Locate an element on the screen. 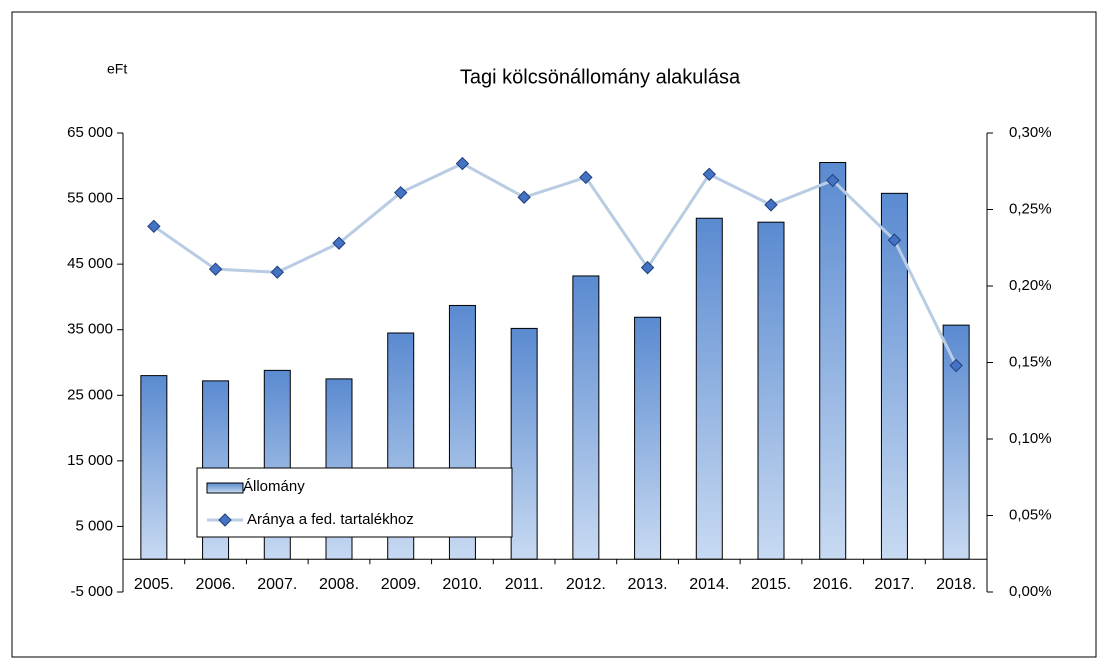  y2-tick-label: 0,25% is located at coordinates (1030, 208).